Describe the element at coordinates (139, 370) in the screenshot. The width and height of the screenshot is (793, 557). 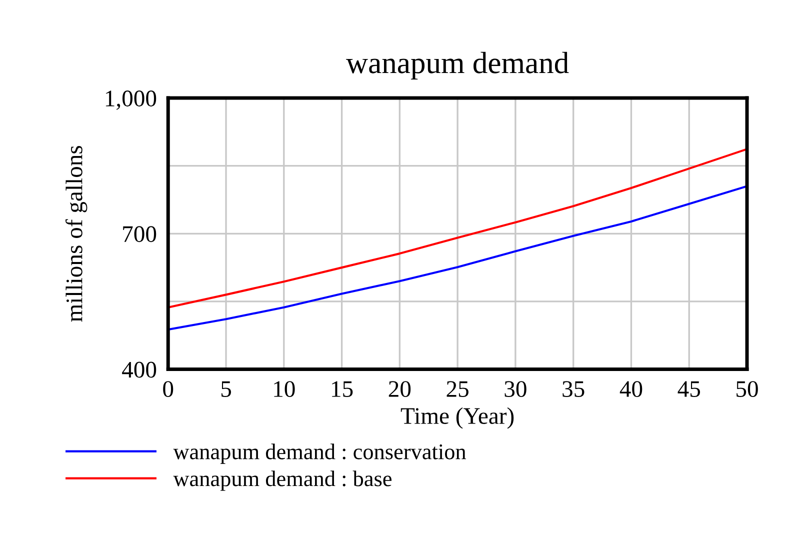
I see `y-tick-label: 400` at that location.